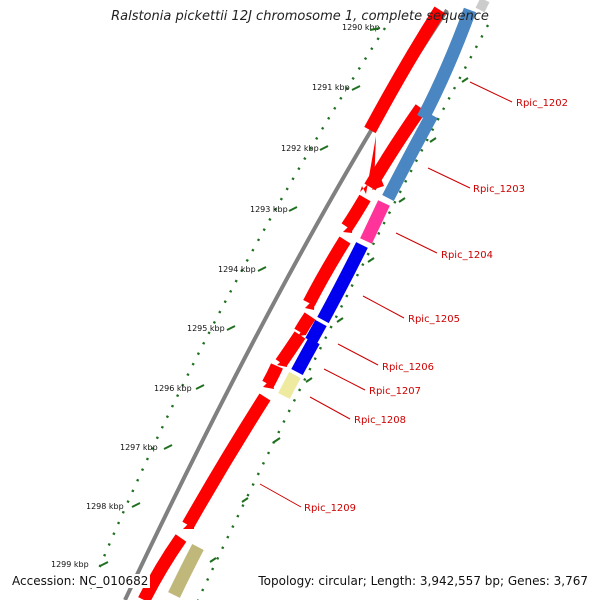 The height and width of the screenshot is (604, 600). Describe the element at coordinates (434, 319) in the screenshot. I see `gene-label-rpic-1205: Rpic_1205` at that location.